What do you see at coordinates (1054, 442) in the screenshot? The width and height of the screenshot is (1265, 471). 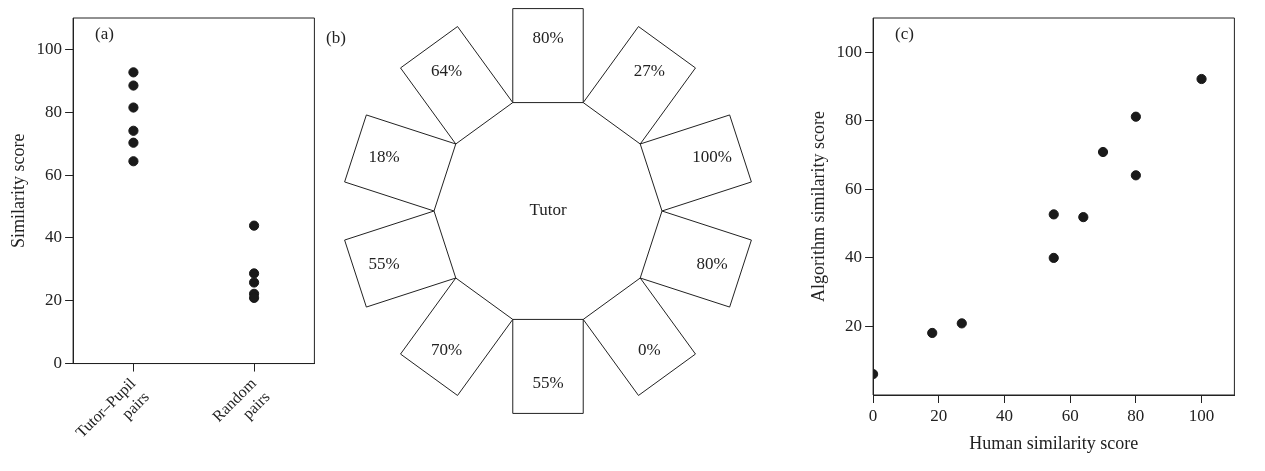 I see `x-axis-title: Human similarity score` at bounding box center [1054, 442].